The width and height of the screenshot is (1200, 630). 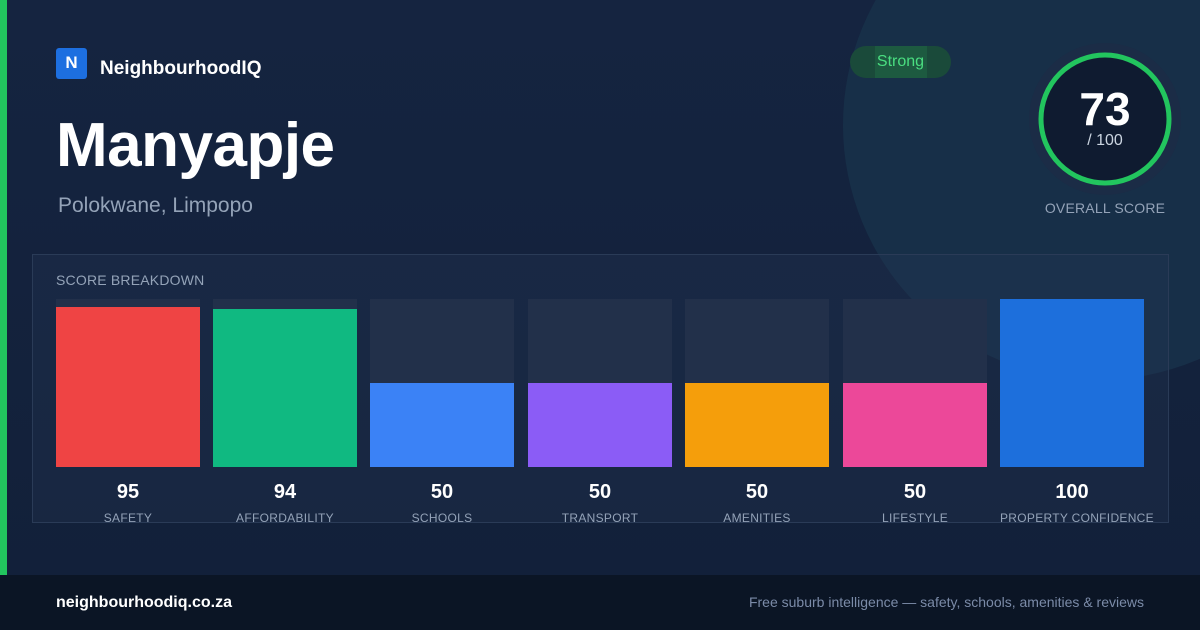 I want to click on score-ring-graphic, so click(x=1105, y=119).